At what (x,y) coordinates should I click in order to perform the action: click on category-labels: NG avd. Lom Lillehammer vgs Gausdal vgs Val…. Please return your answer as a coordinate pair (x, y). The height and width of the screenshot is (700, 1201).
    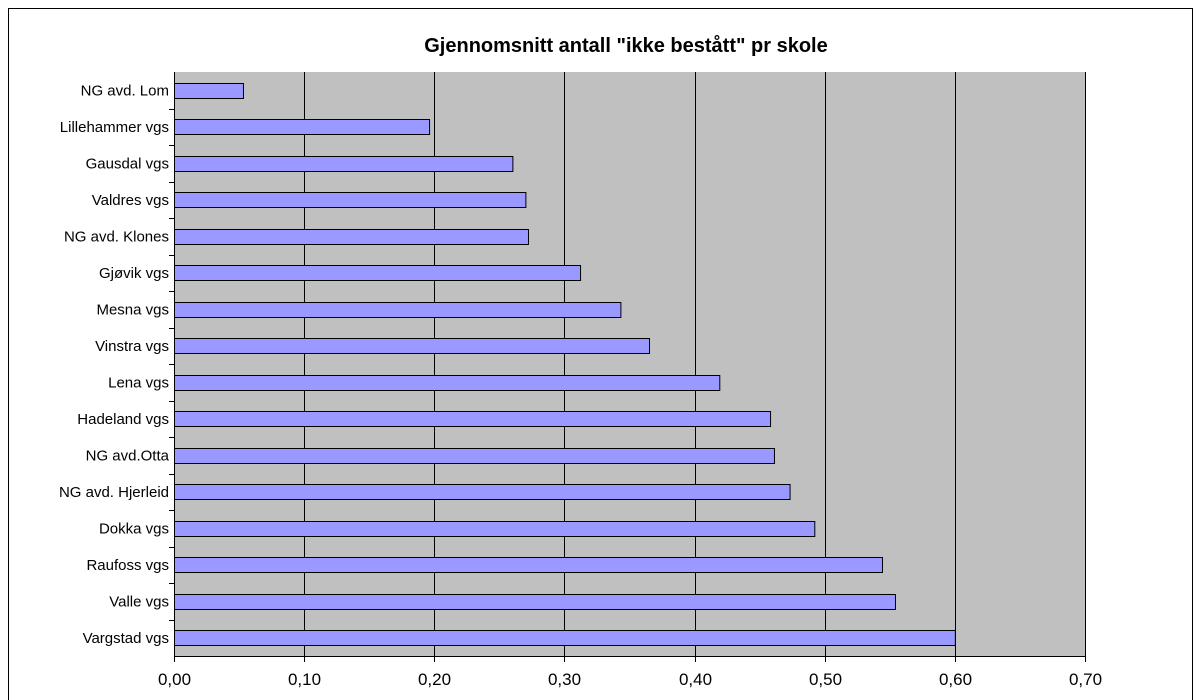
    Looking at the image, I should click on (114, 364).